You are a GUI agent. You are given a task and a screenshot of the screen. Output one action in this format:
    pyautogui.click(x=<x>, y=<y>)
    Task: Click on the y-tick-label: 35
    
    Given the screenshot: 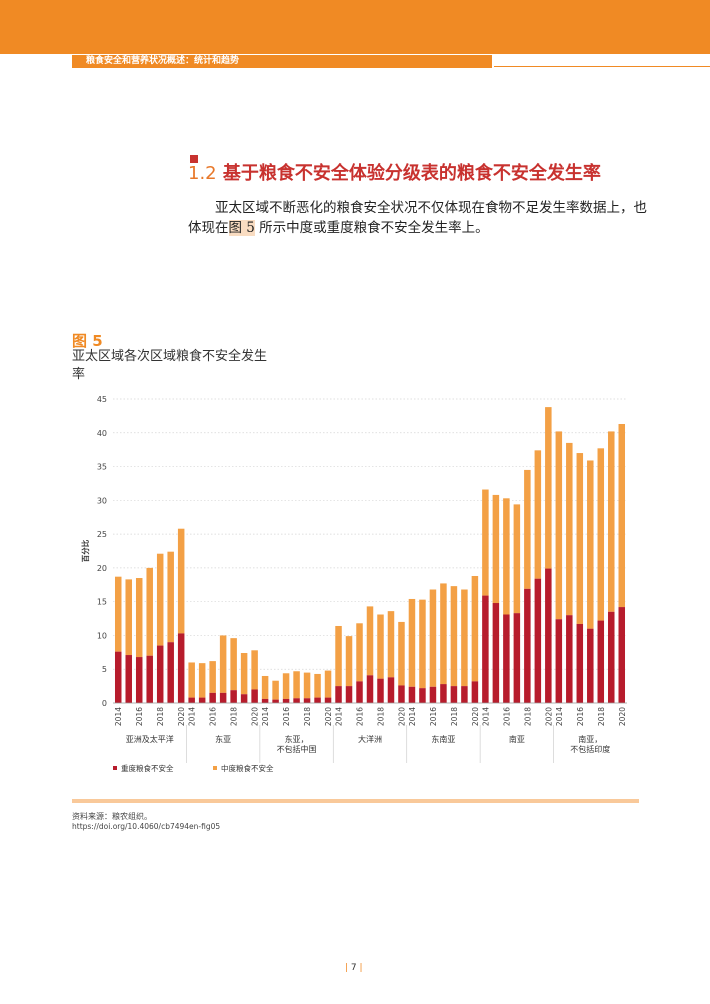 What is the action you would take?
    pyautogui.click(x=102, y=467)
    